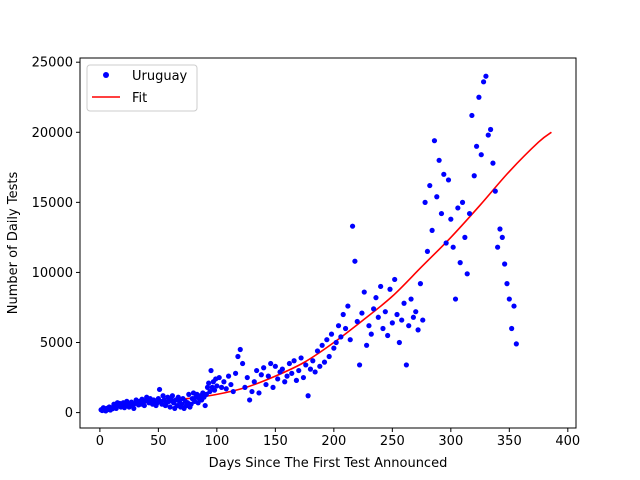  What do you see at coordinates (158, 441) in the screenshot?
I see `x-tick-label: 50` at bounding box center [158, 441].